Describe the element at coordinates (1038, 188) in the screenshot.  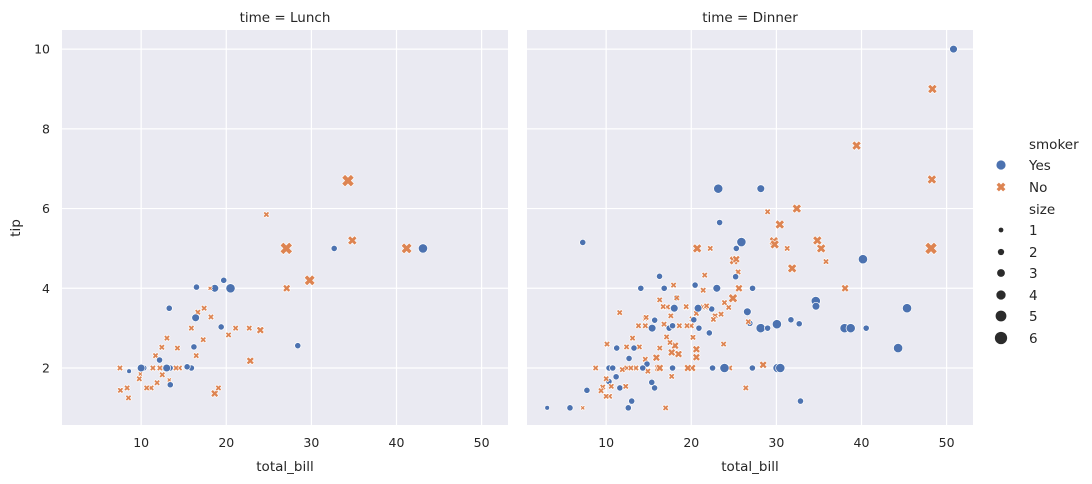
I see `legend-label: No` at that location.